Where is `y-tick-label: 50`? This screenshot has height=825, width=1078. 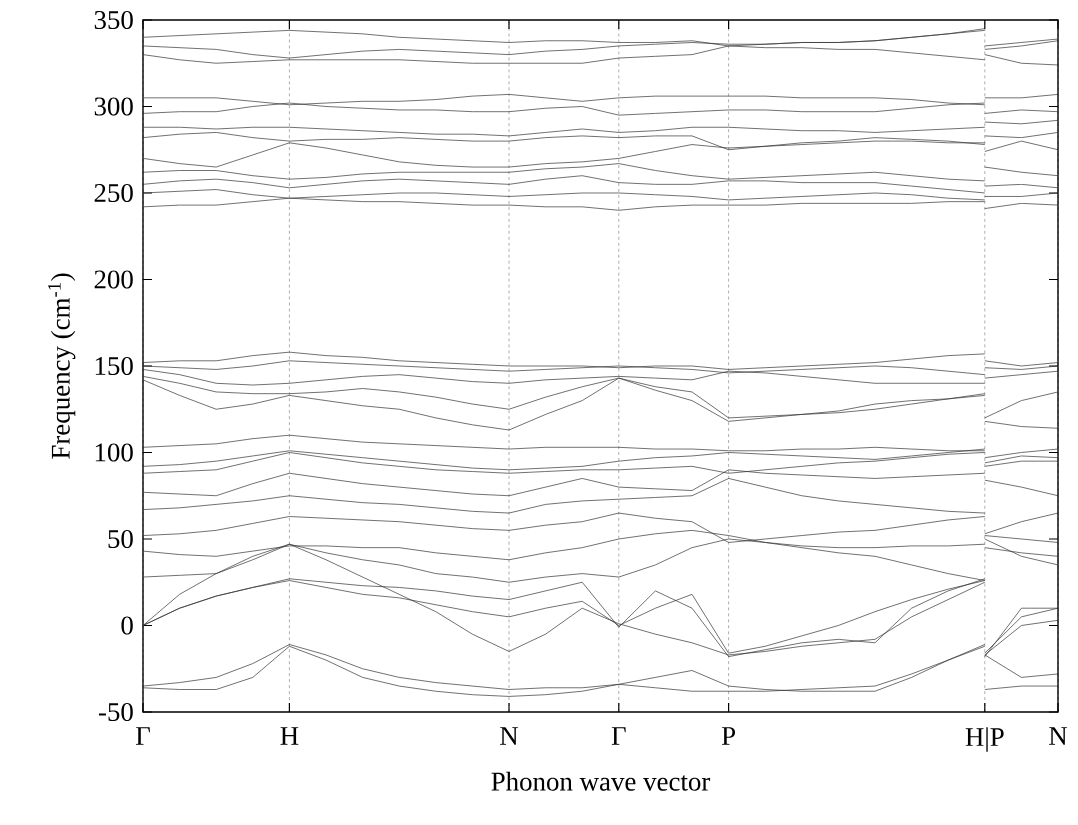
y-tick-label: 50 is located at coordinates (120, 539).